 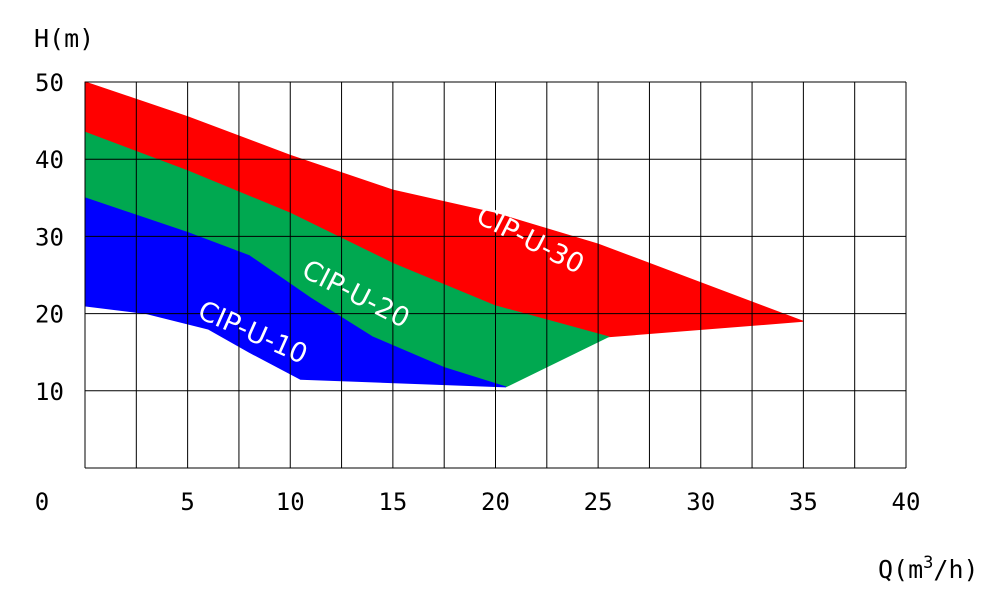 What do you see at coordinates (392, 502) in the screenshot?
I see `x-tick-label: 15` at bounding box center [392, 502].